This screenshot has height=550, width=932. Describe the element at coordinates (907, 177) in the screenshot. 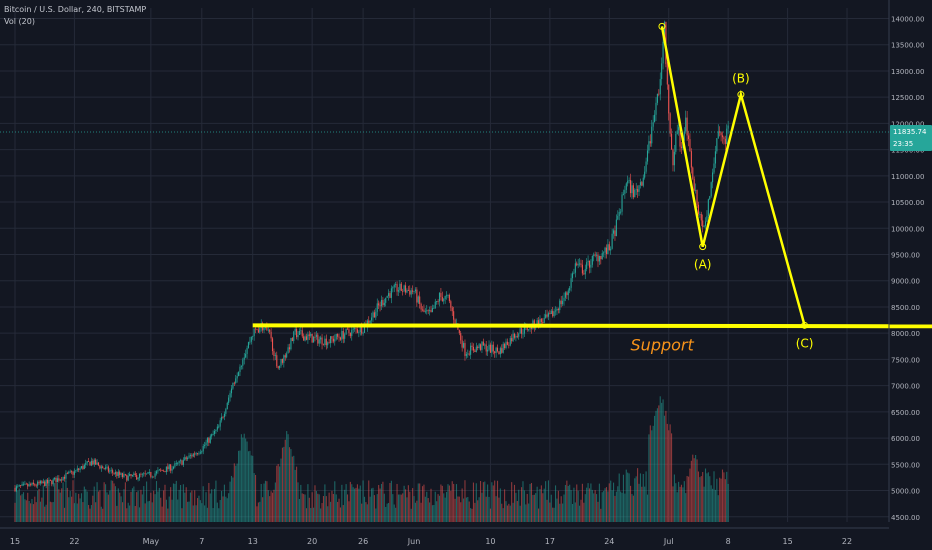

I see `y-tick-label: 11000.00` at that location.